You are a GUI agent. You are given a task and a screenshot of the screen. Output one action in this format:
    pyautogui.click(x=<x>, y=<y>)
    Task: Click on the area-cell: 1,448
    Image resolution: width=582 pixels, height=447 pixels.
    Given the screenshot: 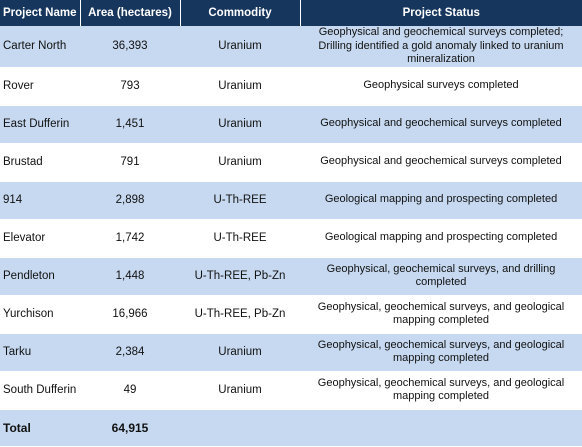 What is the action you would take?
    pyautogui.click(x=130, y=276)
    